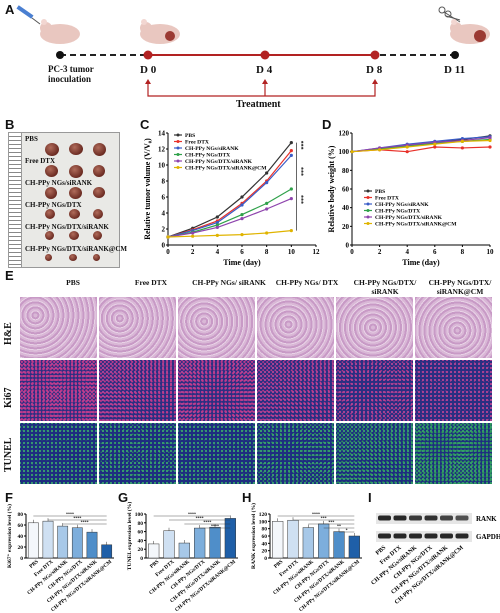 The image size is (500, 613). What do you see at coordinates (164, 182) in the screenshot?
I see `y-tick-label: 8` at bounding box center [164, 182].